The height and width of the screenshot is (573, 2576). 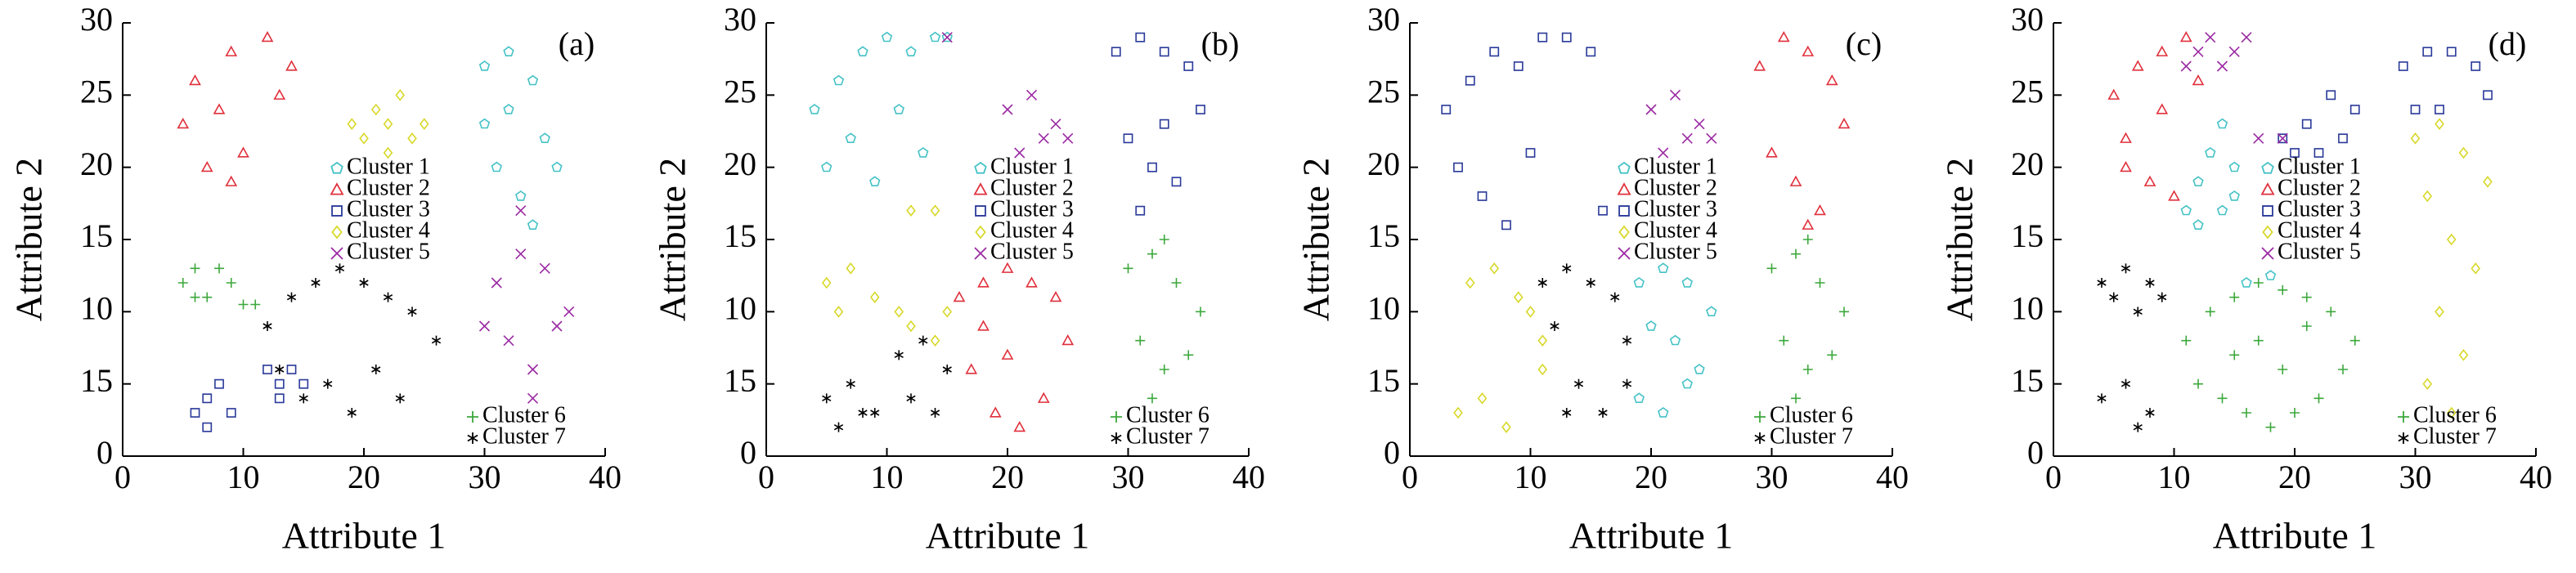 What do you see at coordinates (2028, 308) in the screenshot?
I see `y-tick-label: 10` at bounding box center [2028, 308].